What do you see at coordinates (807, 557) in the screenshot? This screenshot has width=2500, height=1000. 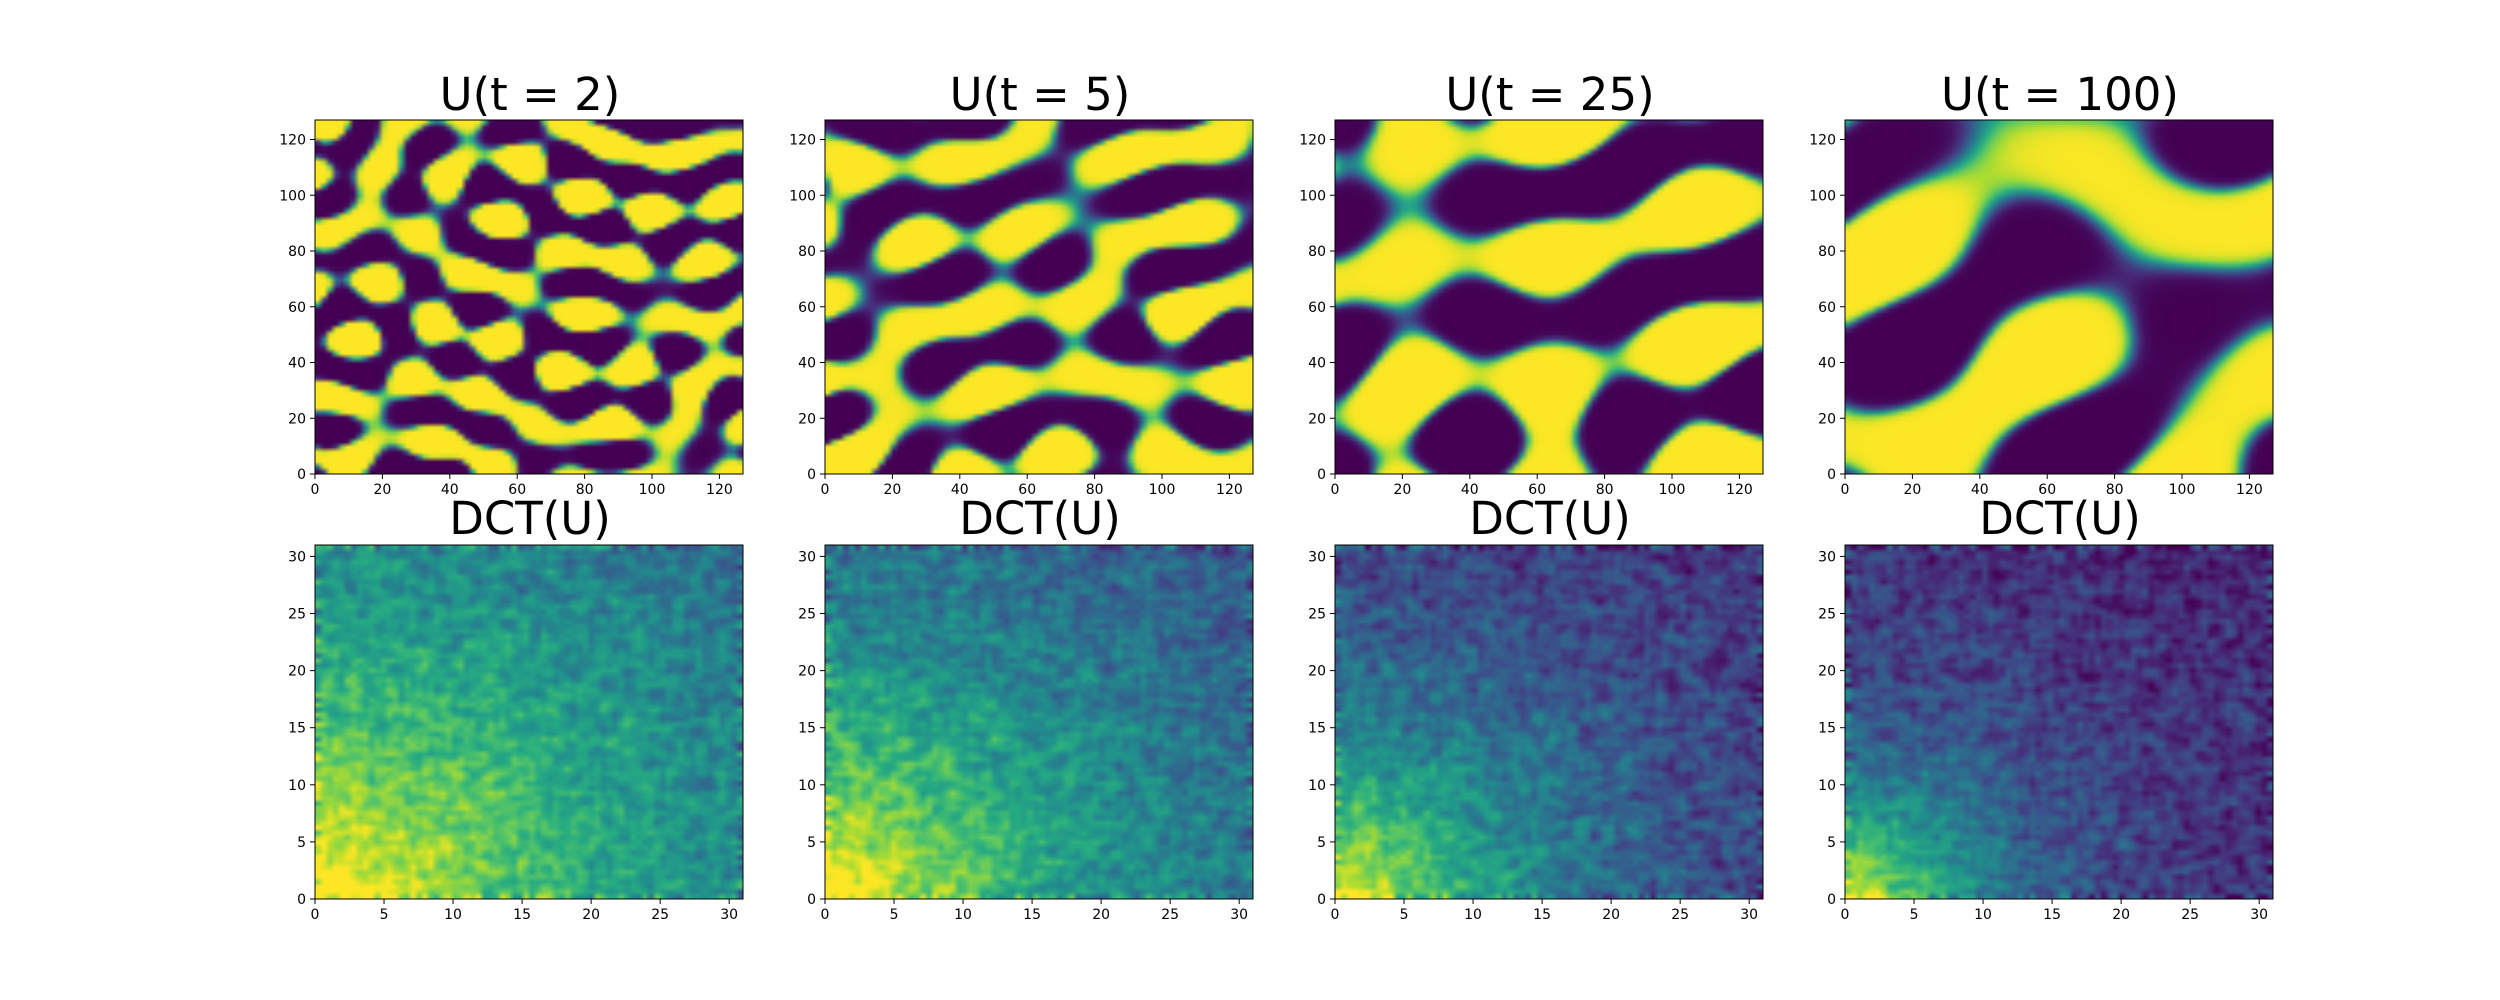 I see `y-tick-label: 30` at bounding box center [807, 557].